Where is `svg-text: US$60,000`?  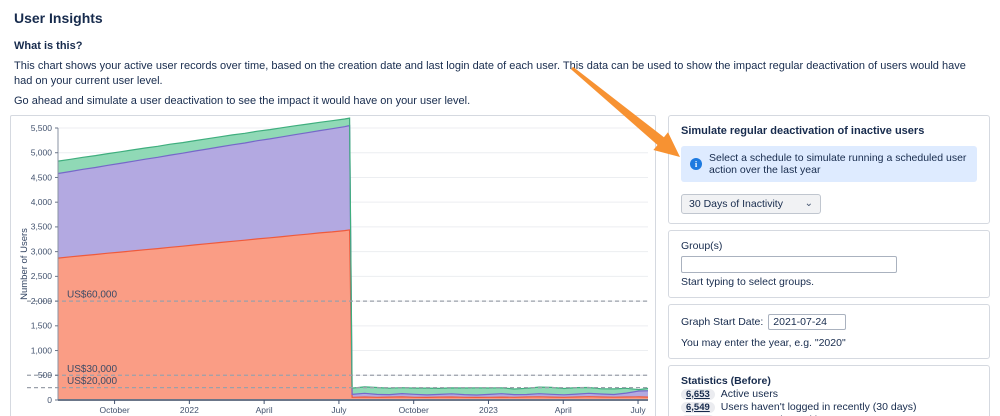 svg-text: US$60,000 is located at coordinates (92, 294).